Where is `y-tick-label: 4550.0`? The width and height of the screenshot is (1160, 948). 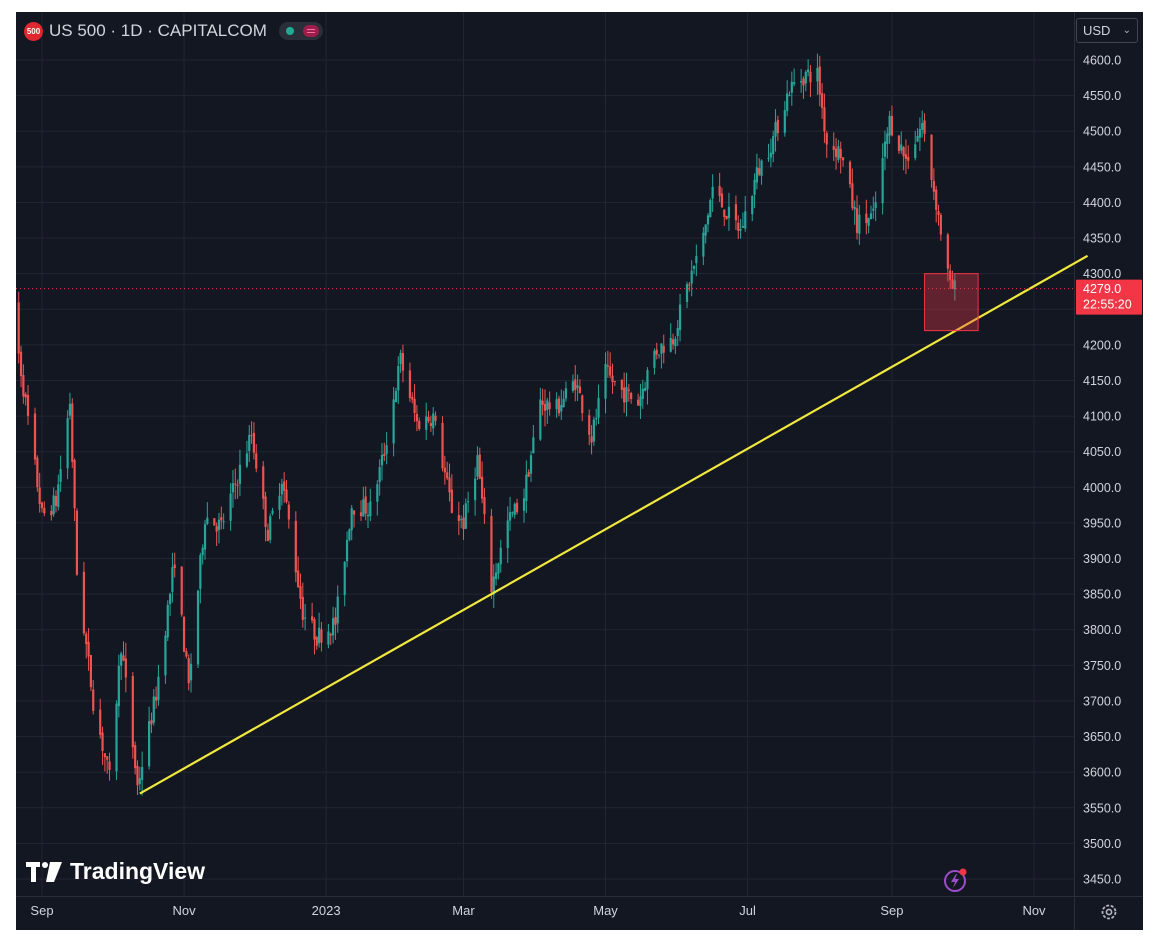 y-tick-label: 4550.0 is located at coordinates (1102, 96).